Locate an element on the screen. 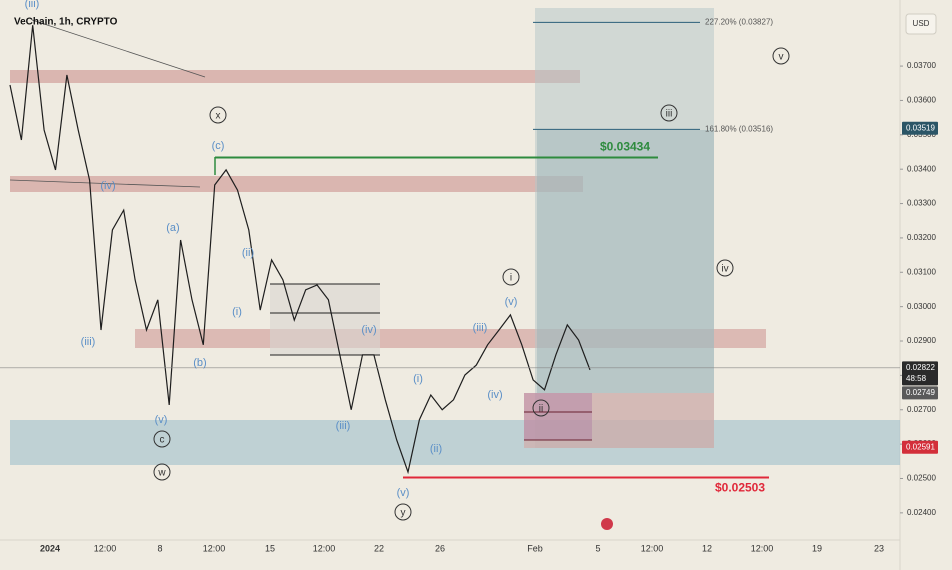 The image size is (952, 570). price-badge-label: 0.02591 is located at coordinates (920, 446).